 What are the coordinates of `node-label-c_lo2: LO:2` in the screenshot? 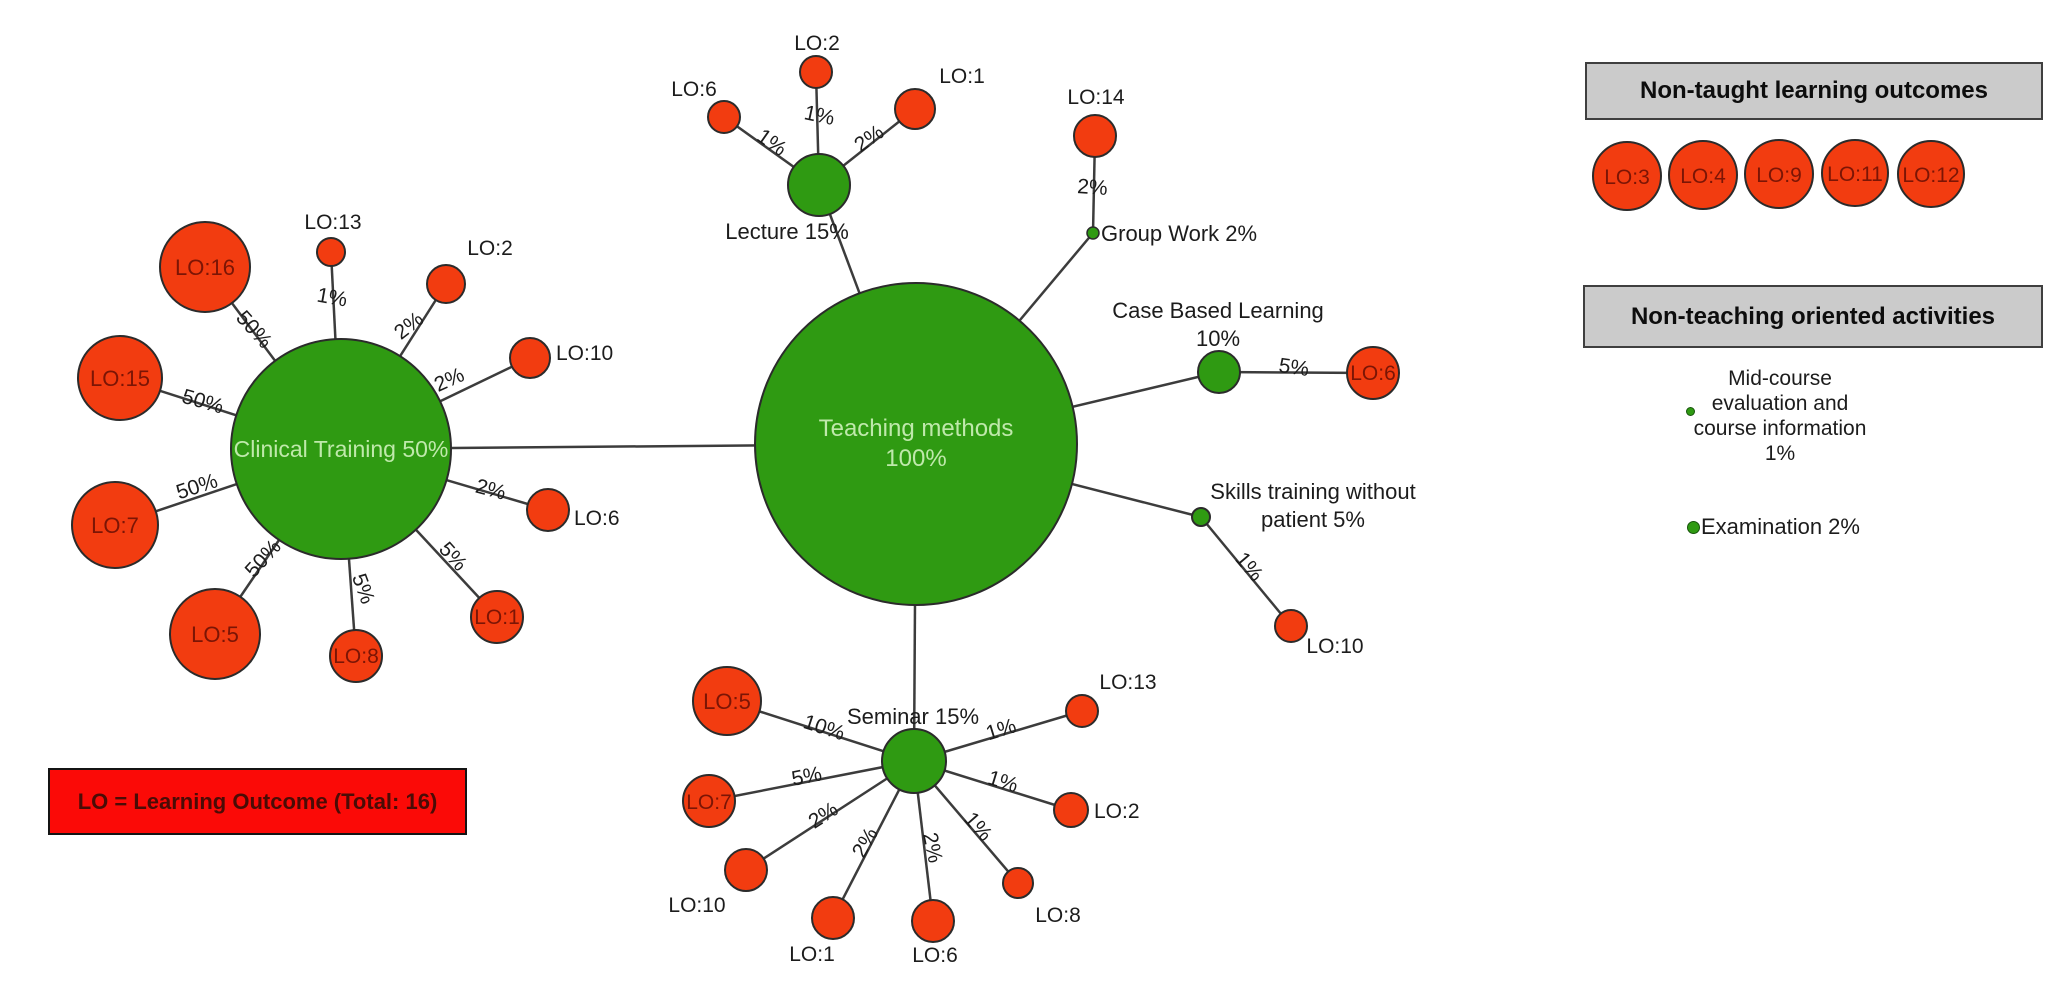 It's located at (490, 248).